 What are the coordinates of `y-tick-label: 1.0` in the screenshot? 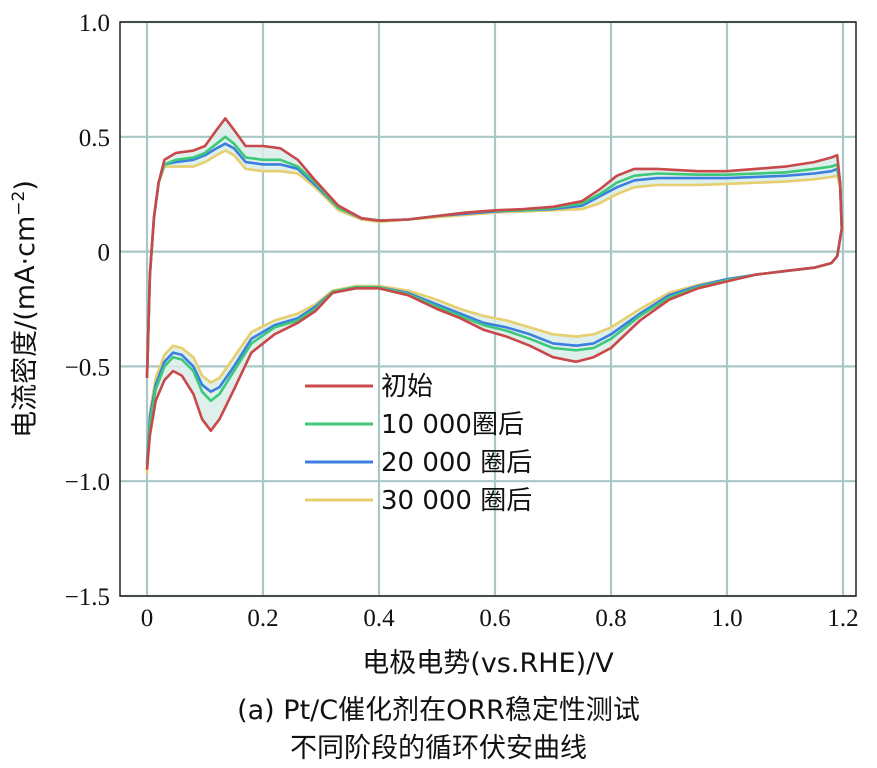 It's located at (94, 23).